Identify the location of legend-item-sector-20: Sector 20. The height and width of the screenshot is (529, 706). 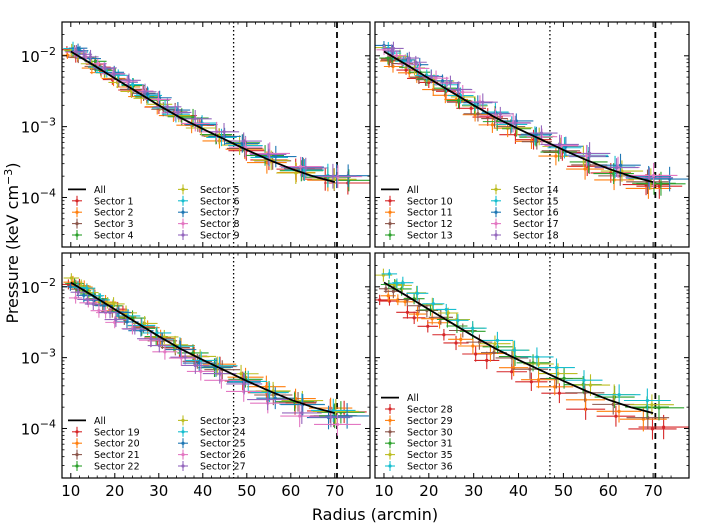
(106, 444).